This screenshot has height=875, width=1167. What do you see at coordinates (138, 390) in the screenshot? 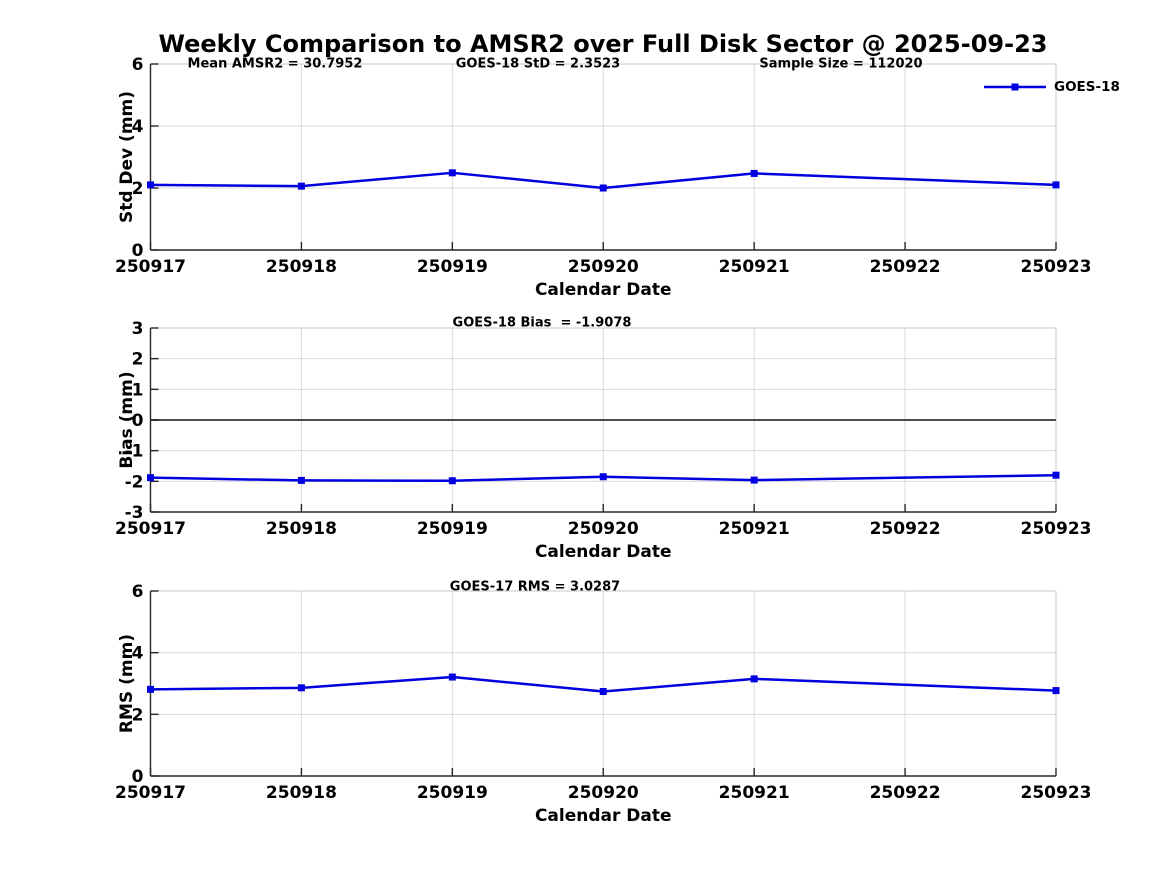
I see `y-tick-label: 1` at bounding box center [138, 390].